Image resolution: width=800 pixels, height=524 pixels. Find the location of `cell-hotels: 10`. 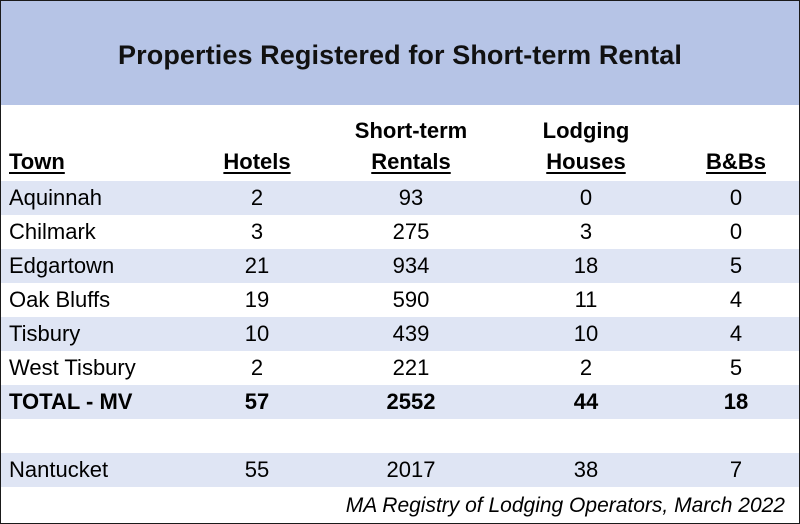

cell-hotels: 10 is located at coordinates (257, 333).